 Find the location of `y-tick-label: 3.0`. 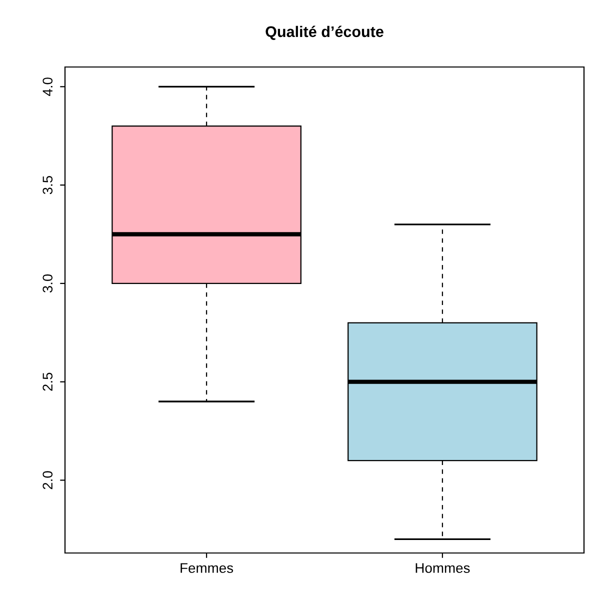

y-tick-label: 3.0 is located at coordinates (47, 283).